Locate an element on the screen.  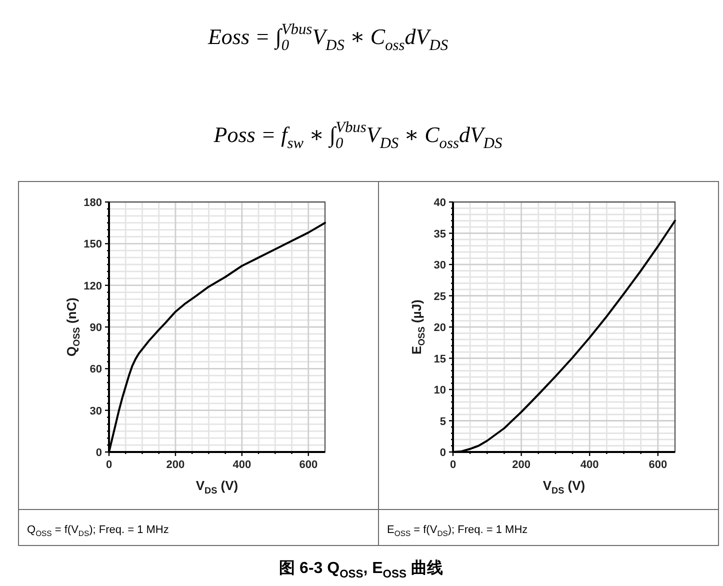
text: Poss = f$_{sw}$ ∗ ∫$_{0}$$^{Vbus}$V$_{DS}$ ∗ C$_{oss}$dV$_{DS}$ is located at coordinates (358, 135).